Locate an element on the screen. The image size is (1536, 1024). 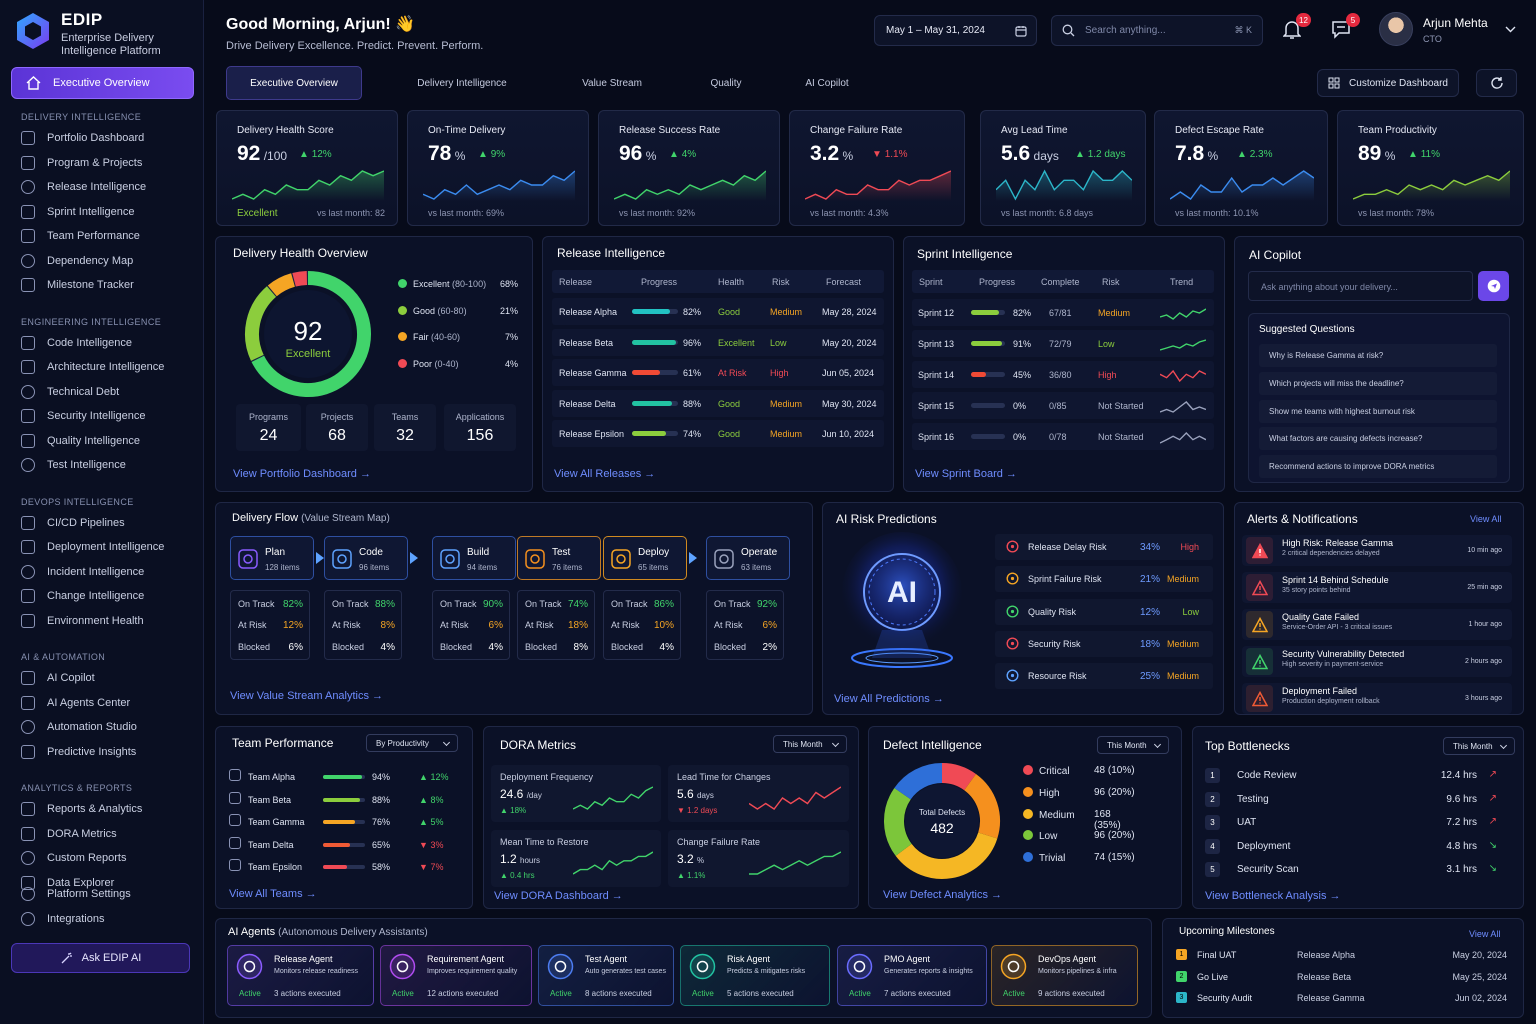
table-row: Sprint 15 0% 0/85 Not Started is located at coordinates (1063, 405).